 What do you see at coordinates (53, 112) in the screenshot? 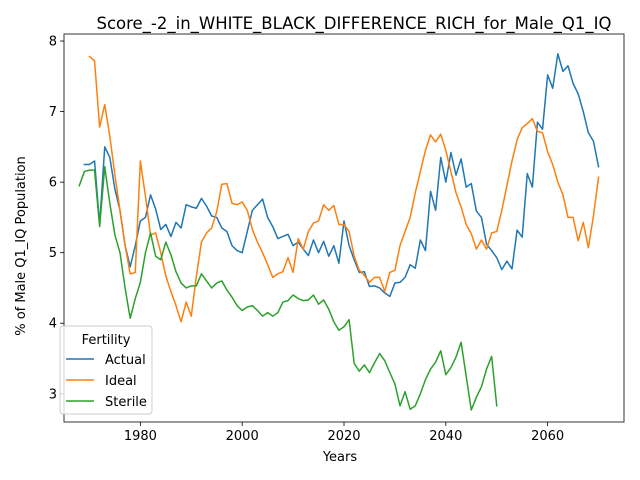
I see `y-tick-label: 7` at bounding box center [53, 112].